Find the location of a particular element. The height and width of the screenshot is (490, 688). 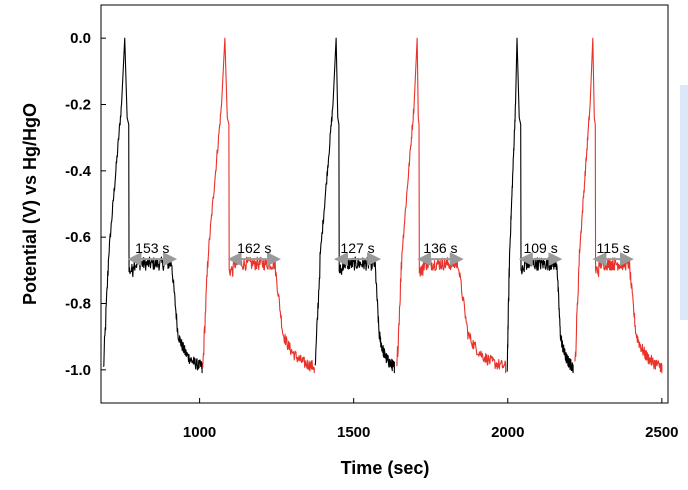

duration-label: 127 s is located at coordinates (357, 248).